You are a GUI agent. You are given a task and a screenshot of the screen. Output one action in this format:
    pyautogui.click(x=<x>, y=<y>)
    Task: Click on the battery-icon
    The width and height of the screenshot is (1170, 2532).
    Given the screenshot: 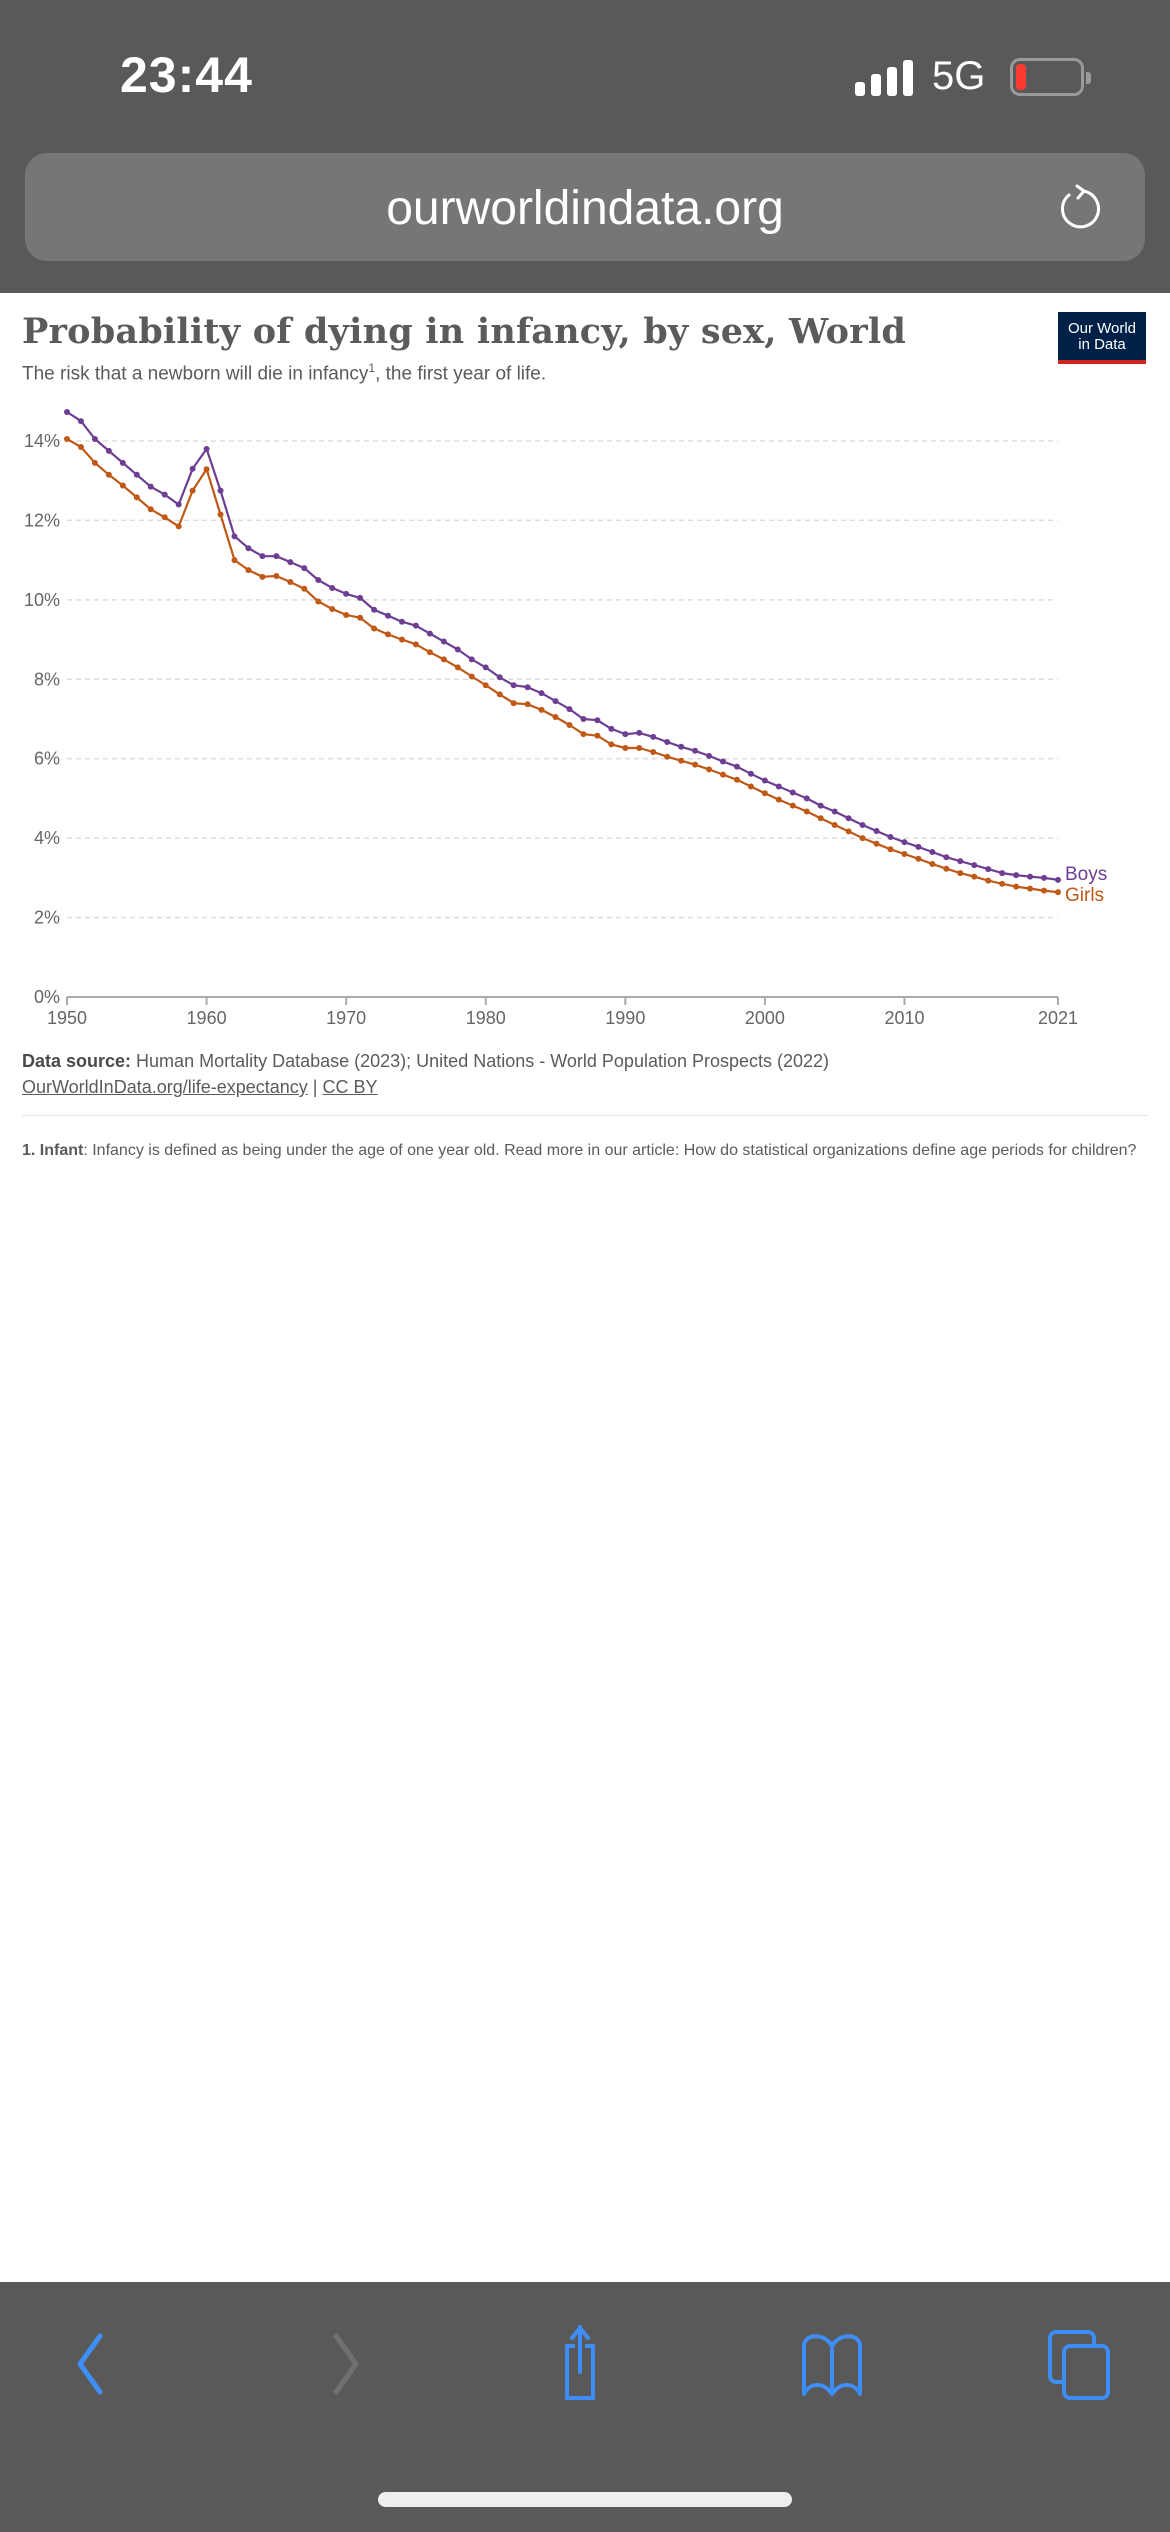 What is the action you would take?
    pyautogui.click(x=1050, y=77)
    